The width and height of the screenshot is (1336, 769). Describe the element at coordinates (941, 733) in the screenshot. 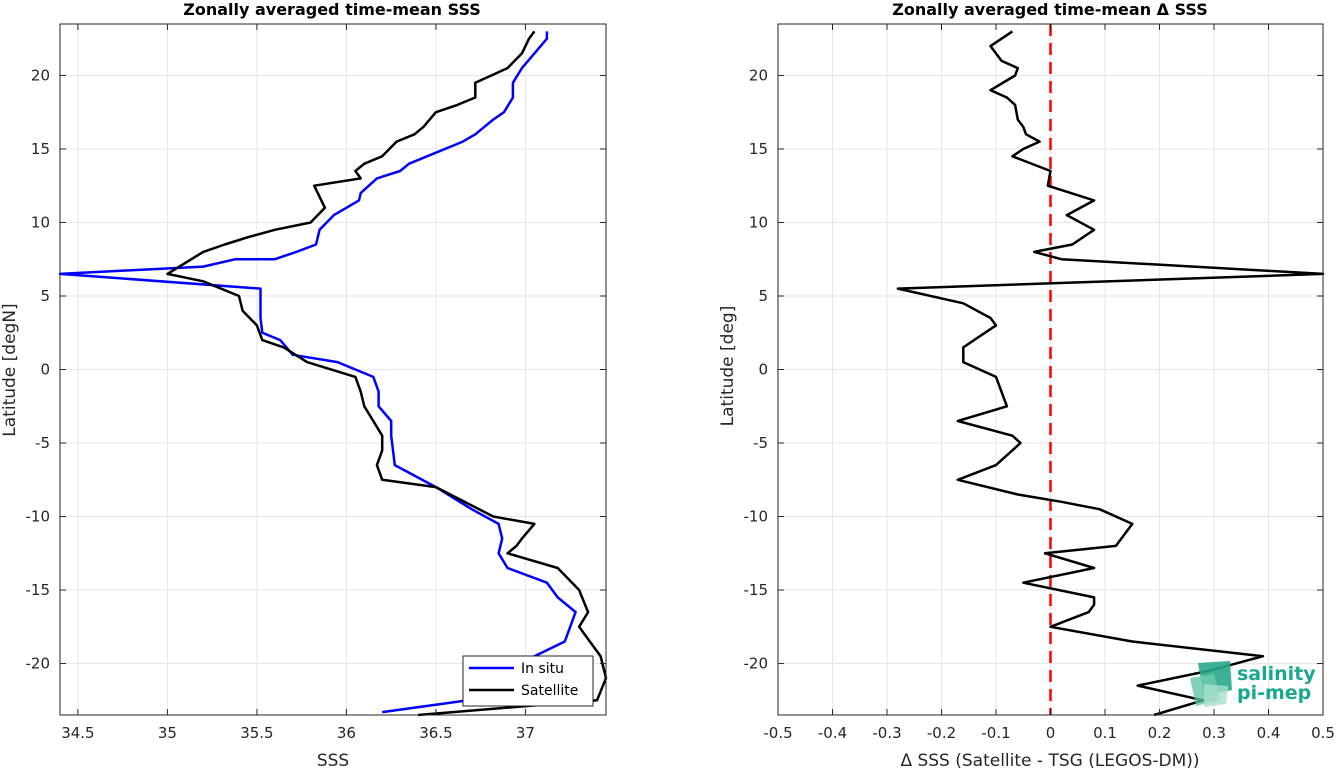

I see `x-tick-label: -0.2` at that location.